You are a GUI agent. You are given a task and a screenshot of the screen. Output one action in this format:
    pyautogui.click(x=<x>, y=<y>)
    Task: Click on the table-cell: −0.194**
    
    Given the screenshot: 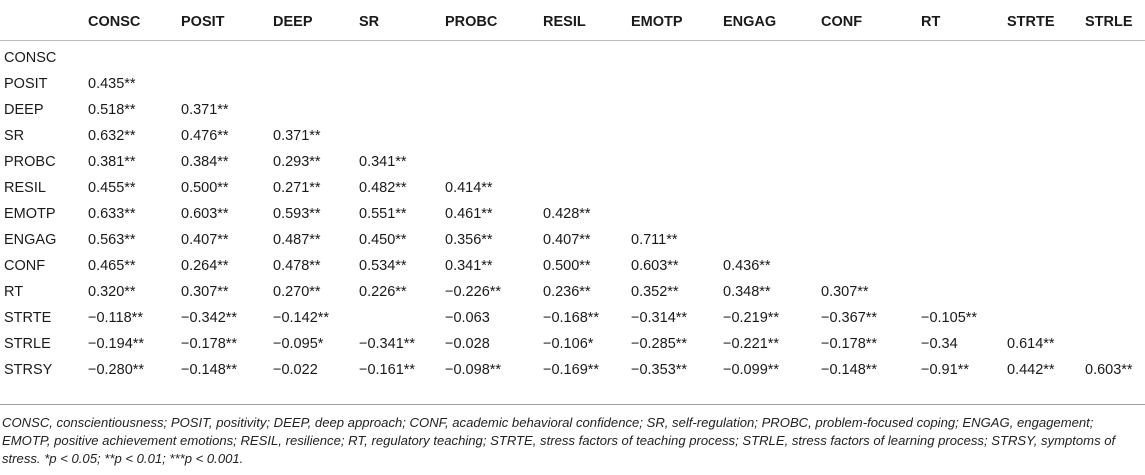 What is the action you would take?
    pyautogui.click(x=116, y=344)
    